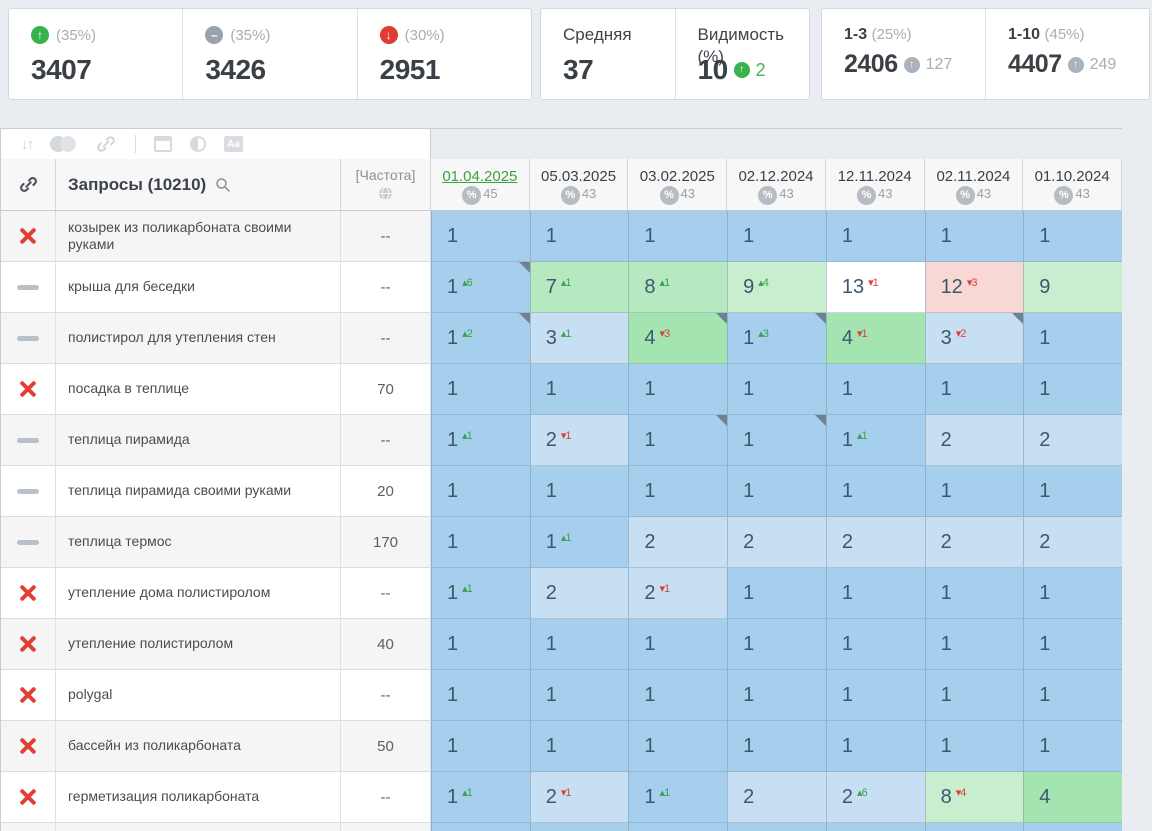 The height and width of the screenshot is (831, 1152). Describe the element at coordinates (480, 287) in the screenshot. I see `position-cell: 1 ▴6` at that location.